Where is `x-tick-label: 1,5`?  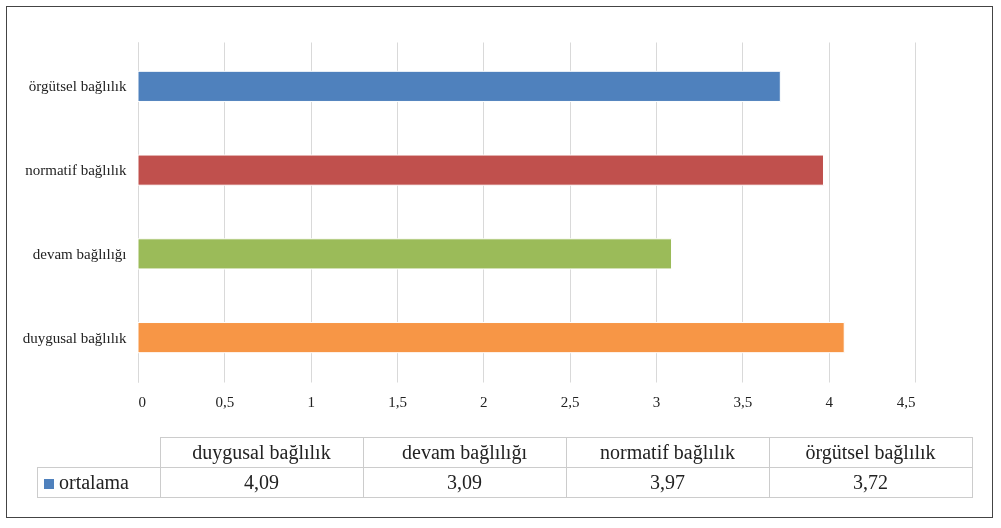
x-tick-label: 1,5 is located at coordinates (397, 401).